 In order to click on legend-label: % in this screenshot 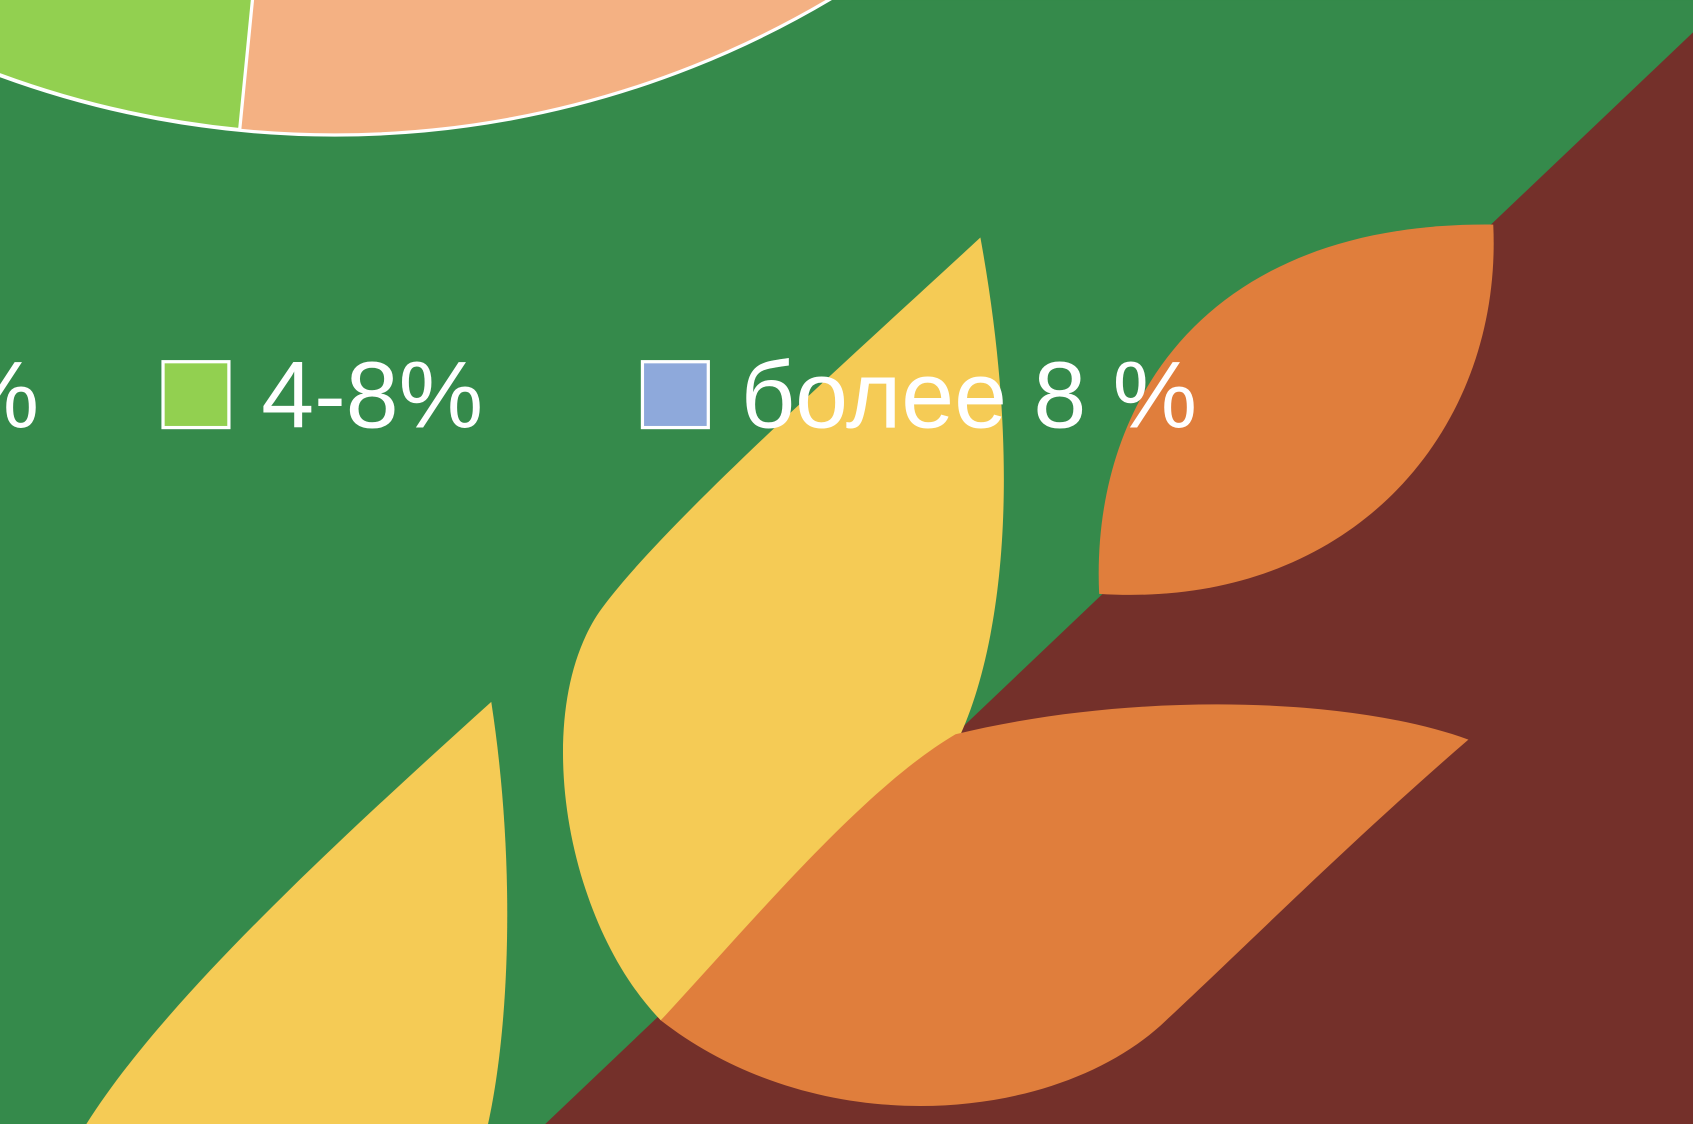, I will do `click(19, 396)`.